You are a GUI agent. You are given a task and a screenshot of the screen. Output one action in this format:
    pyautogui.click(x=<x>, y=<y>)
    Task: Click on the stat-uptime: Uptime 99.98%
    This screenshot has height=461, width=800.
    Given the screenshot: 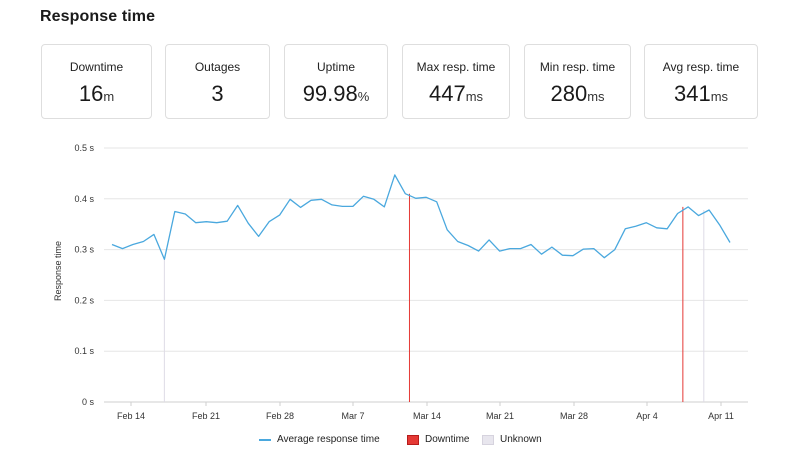 What is the action you would take?
    pyautogui.click(x=336, y=81)
    